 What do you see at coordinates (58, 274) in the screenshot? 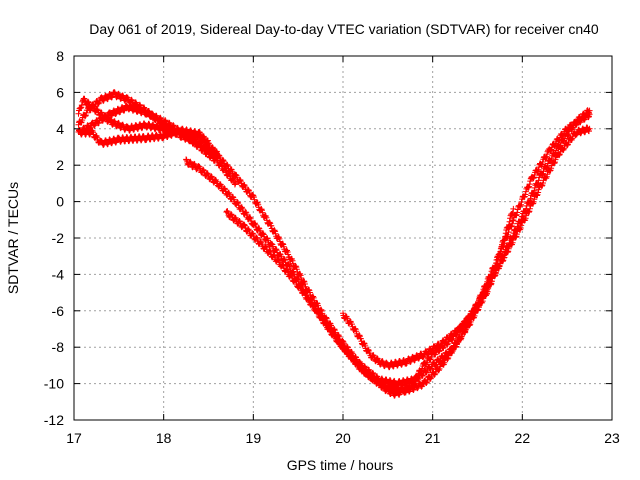
I see `y-tick-label: -4` at bounding box center [58, 274].